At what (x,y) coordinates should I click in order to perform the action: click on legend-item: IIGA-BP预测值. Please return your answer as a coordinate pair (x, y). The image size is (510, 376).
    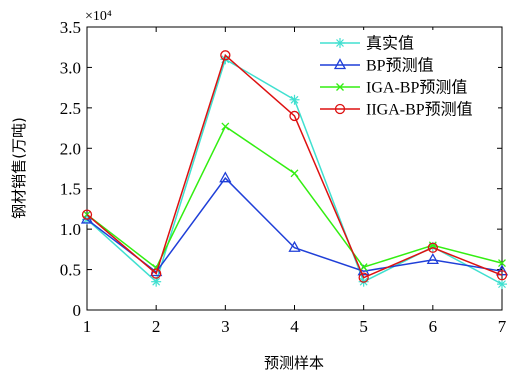
    Looking at the image, I should click on (396, 110).